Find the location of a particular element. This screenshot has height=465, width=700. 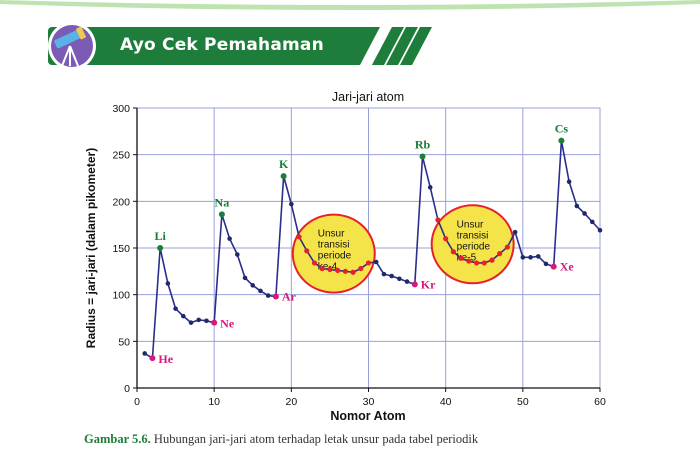

element-label-rb: Rb is located at coordinates (423, 145).